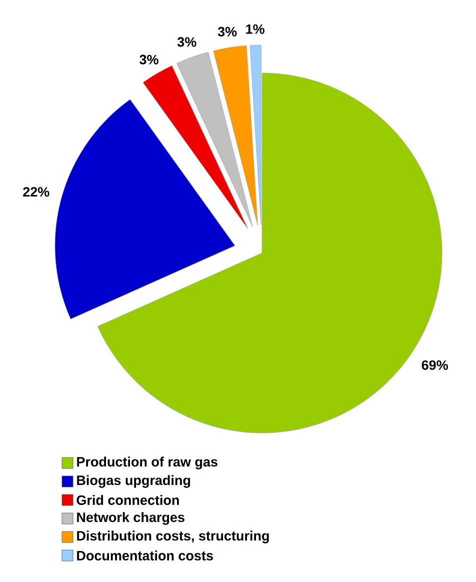 The image size is (476, 582). Describe the element at coordinates (127, 500) in the screenshot. I see `legend-label: Grid connection` at that location.